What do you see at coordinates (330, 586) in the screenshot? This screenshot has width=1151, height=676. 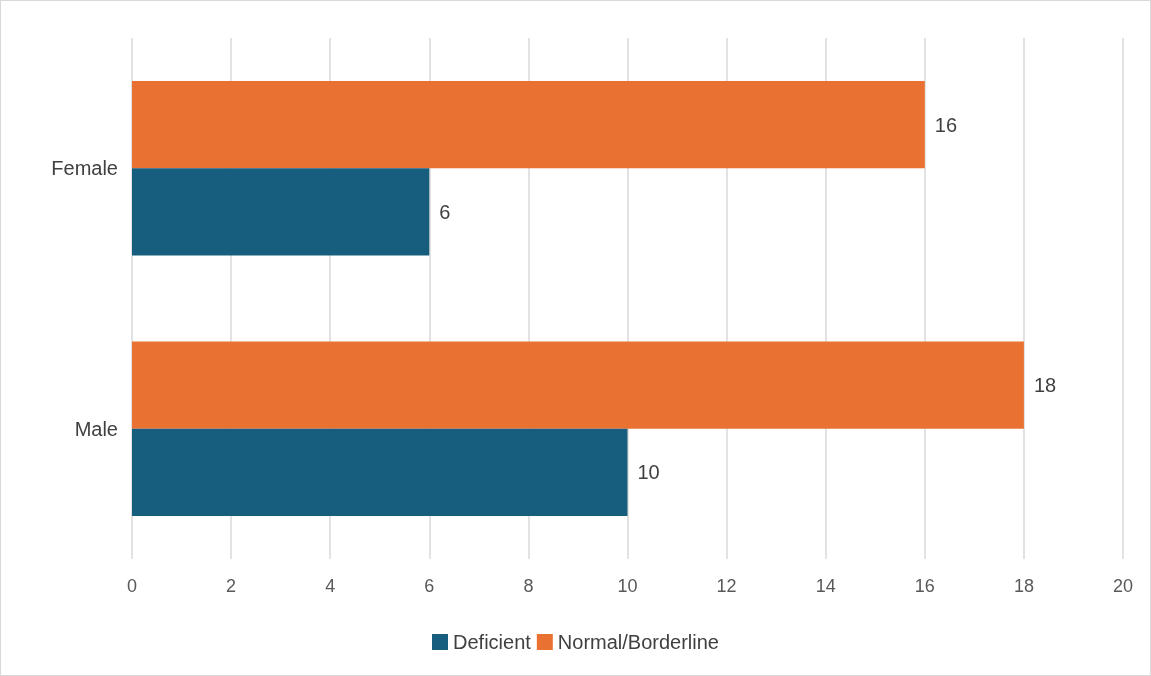 I see `x-tick-label: 4` at bounding box center [330, 586].